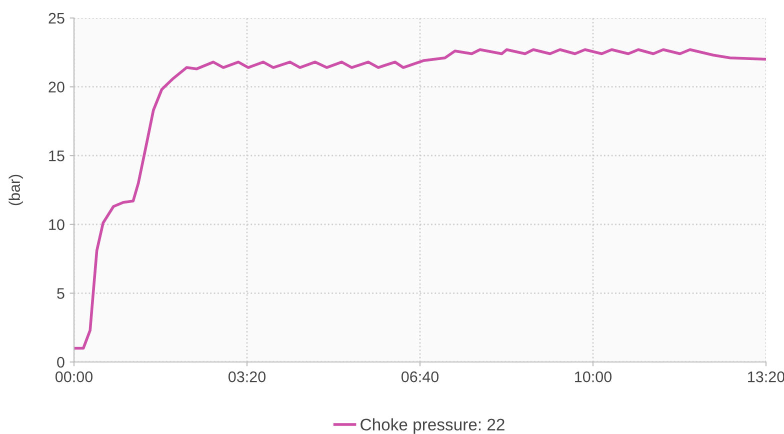 Image resolution: width=784 pixels, height=434 pixels. I want to click on y-tick-label: 5, so click(60, 293).